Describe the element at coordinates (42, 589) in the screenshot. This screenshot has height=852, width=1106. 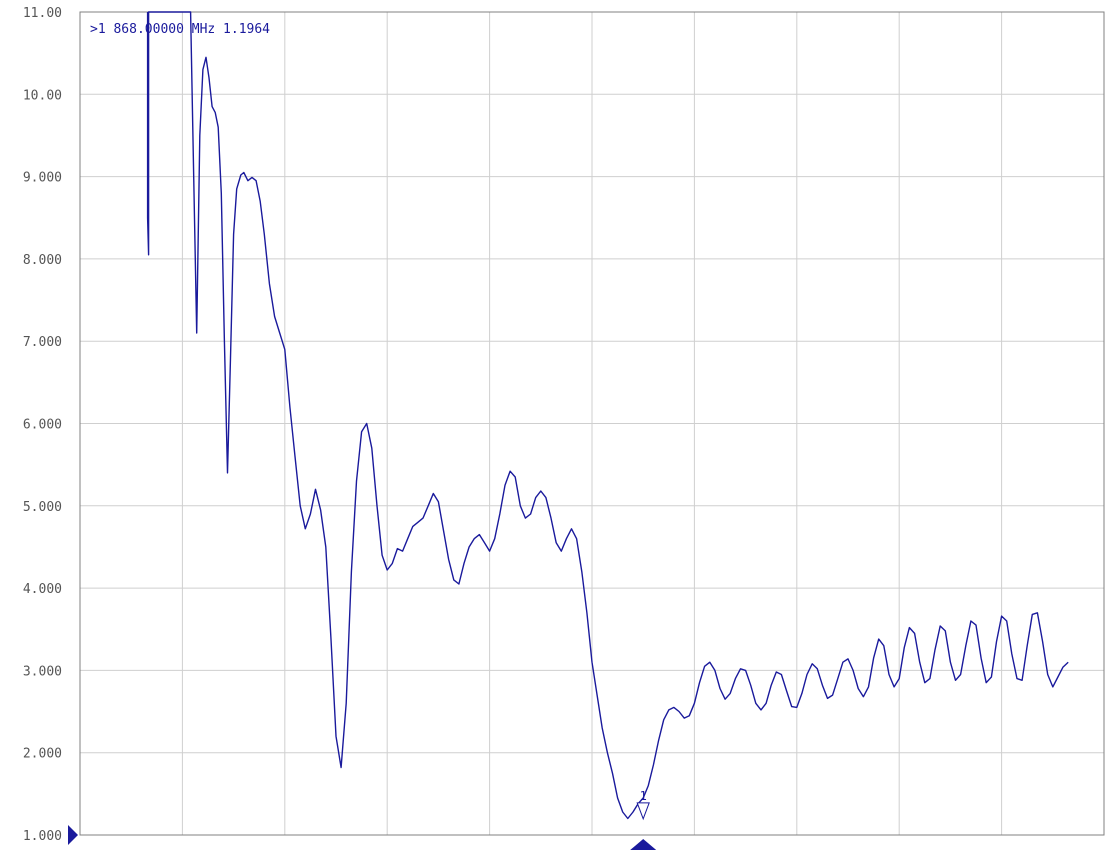
I see `y-tick-label: 4.000` at that location.